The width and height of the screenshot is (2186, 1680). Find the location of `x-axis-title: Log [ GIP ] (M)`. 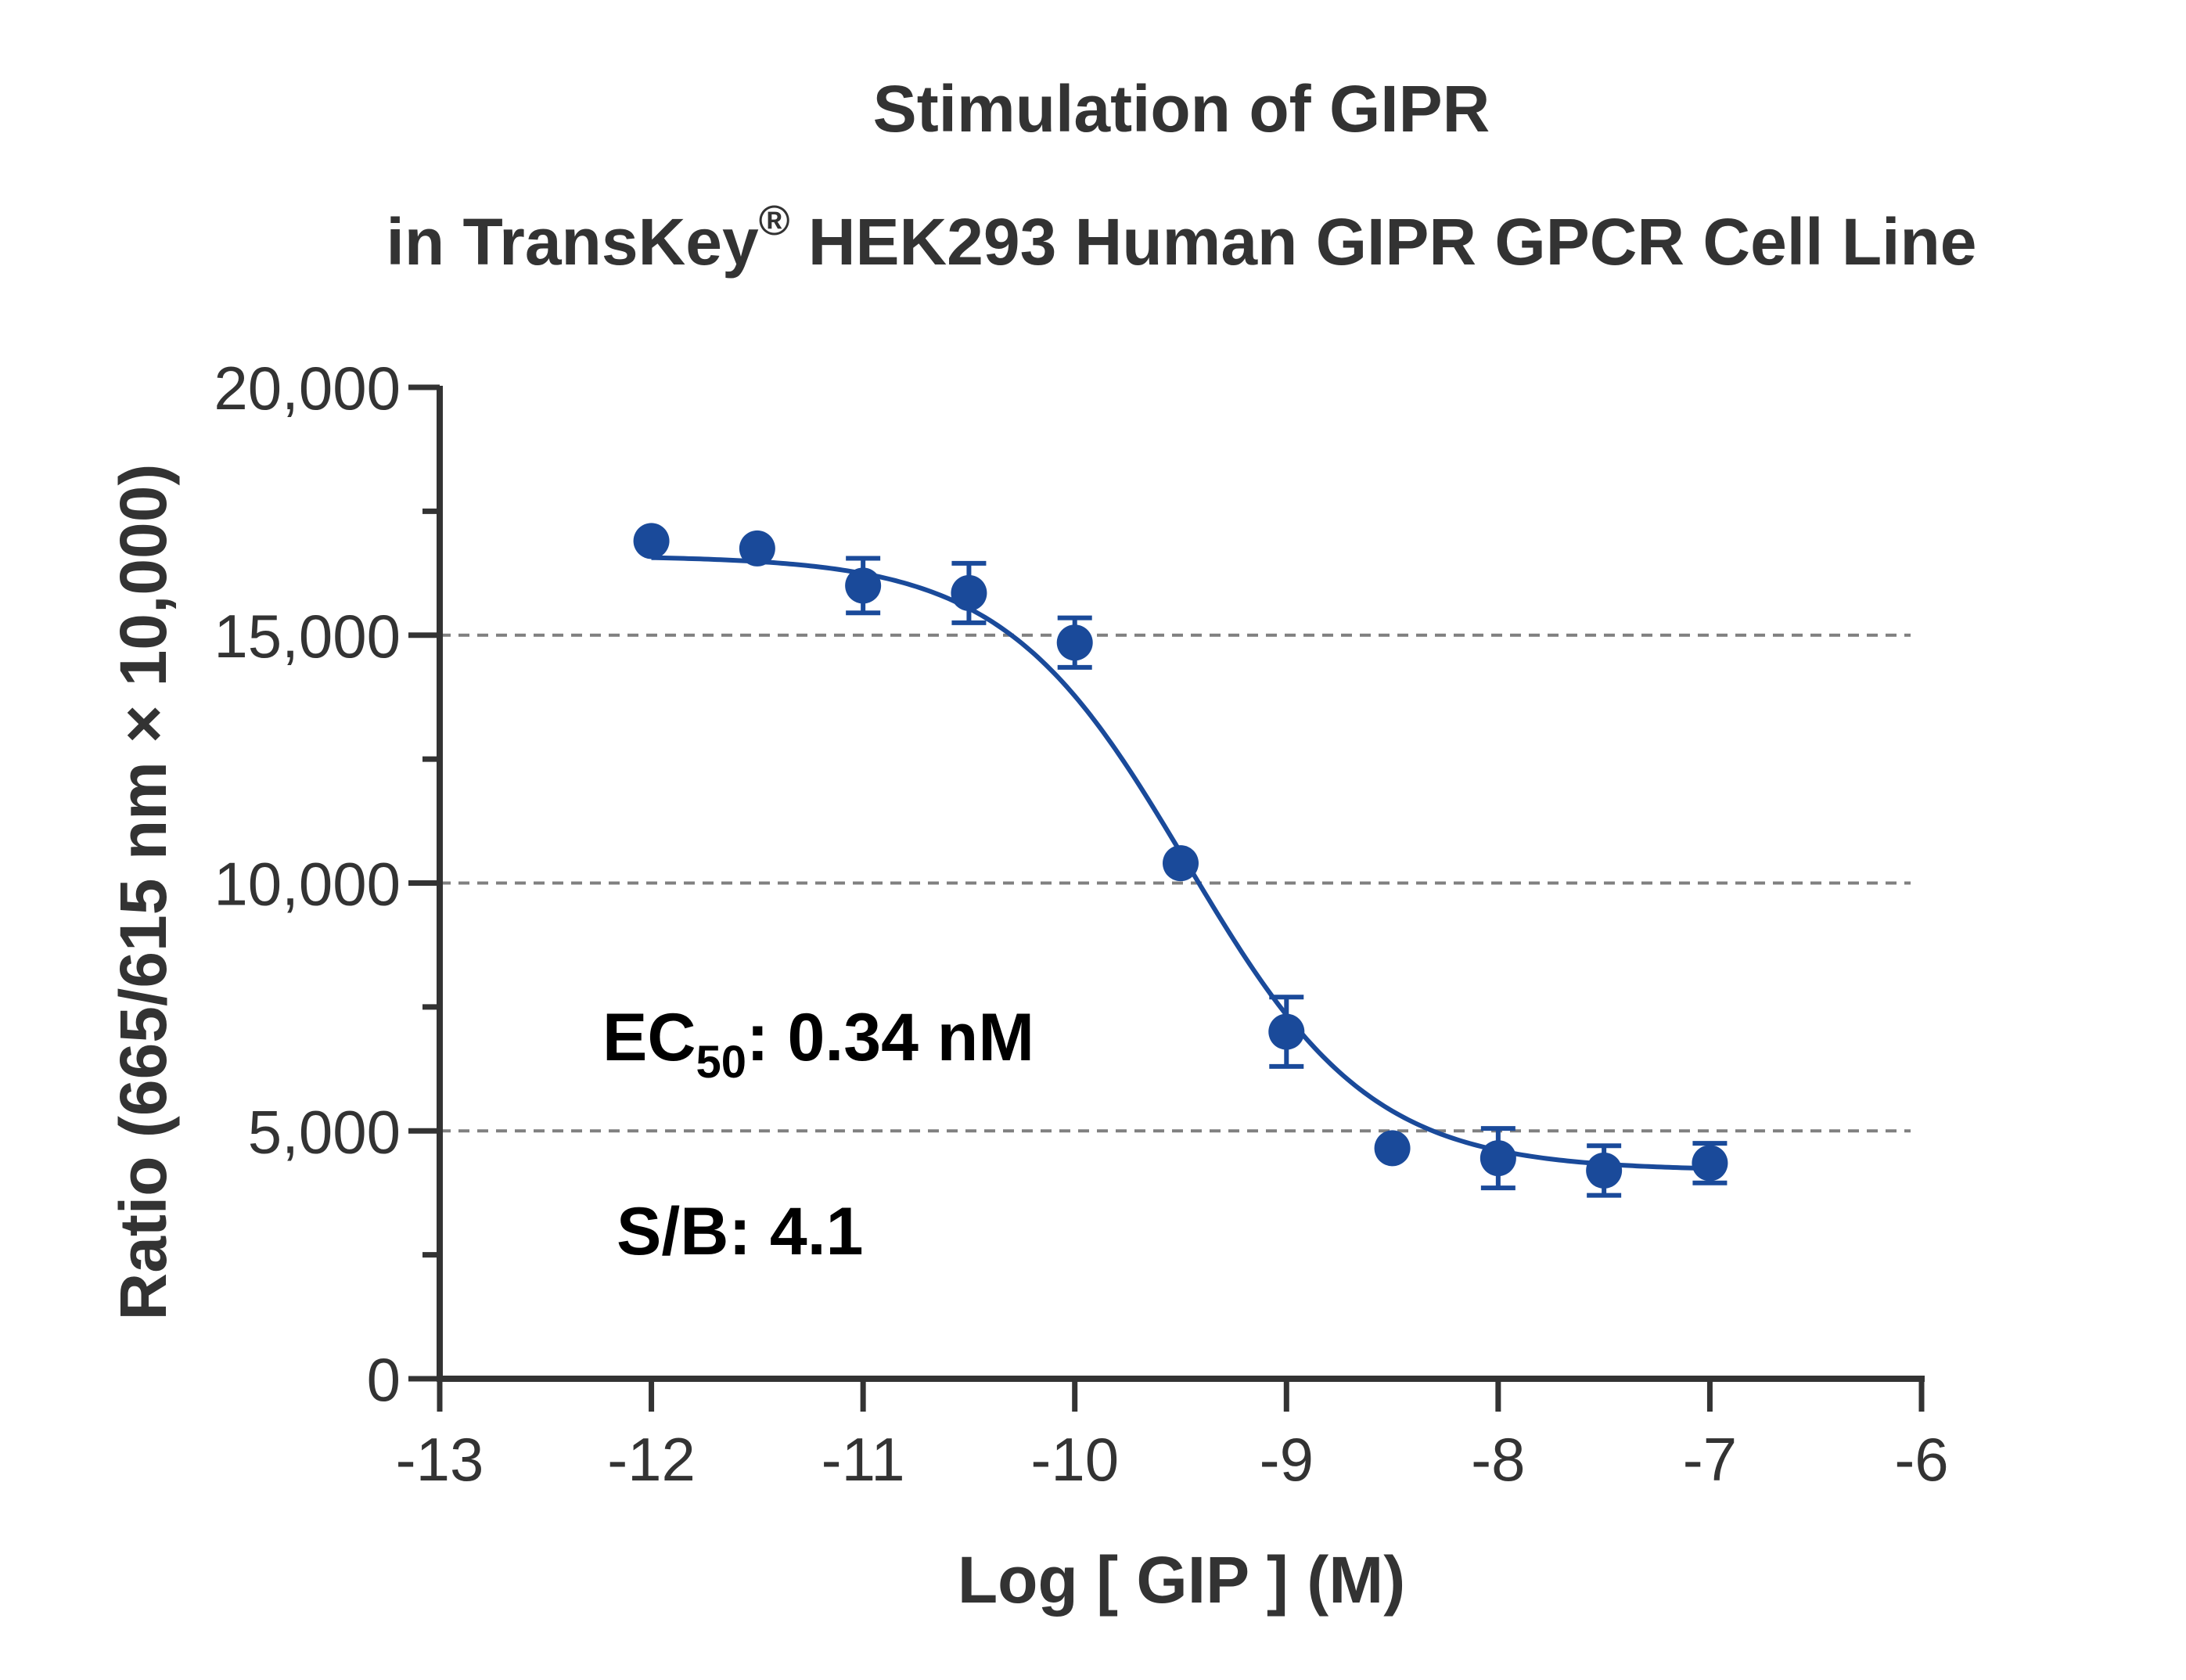

x-axis-title: Log [ GIP ] (M) is located at coordinates (1181, 1580).